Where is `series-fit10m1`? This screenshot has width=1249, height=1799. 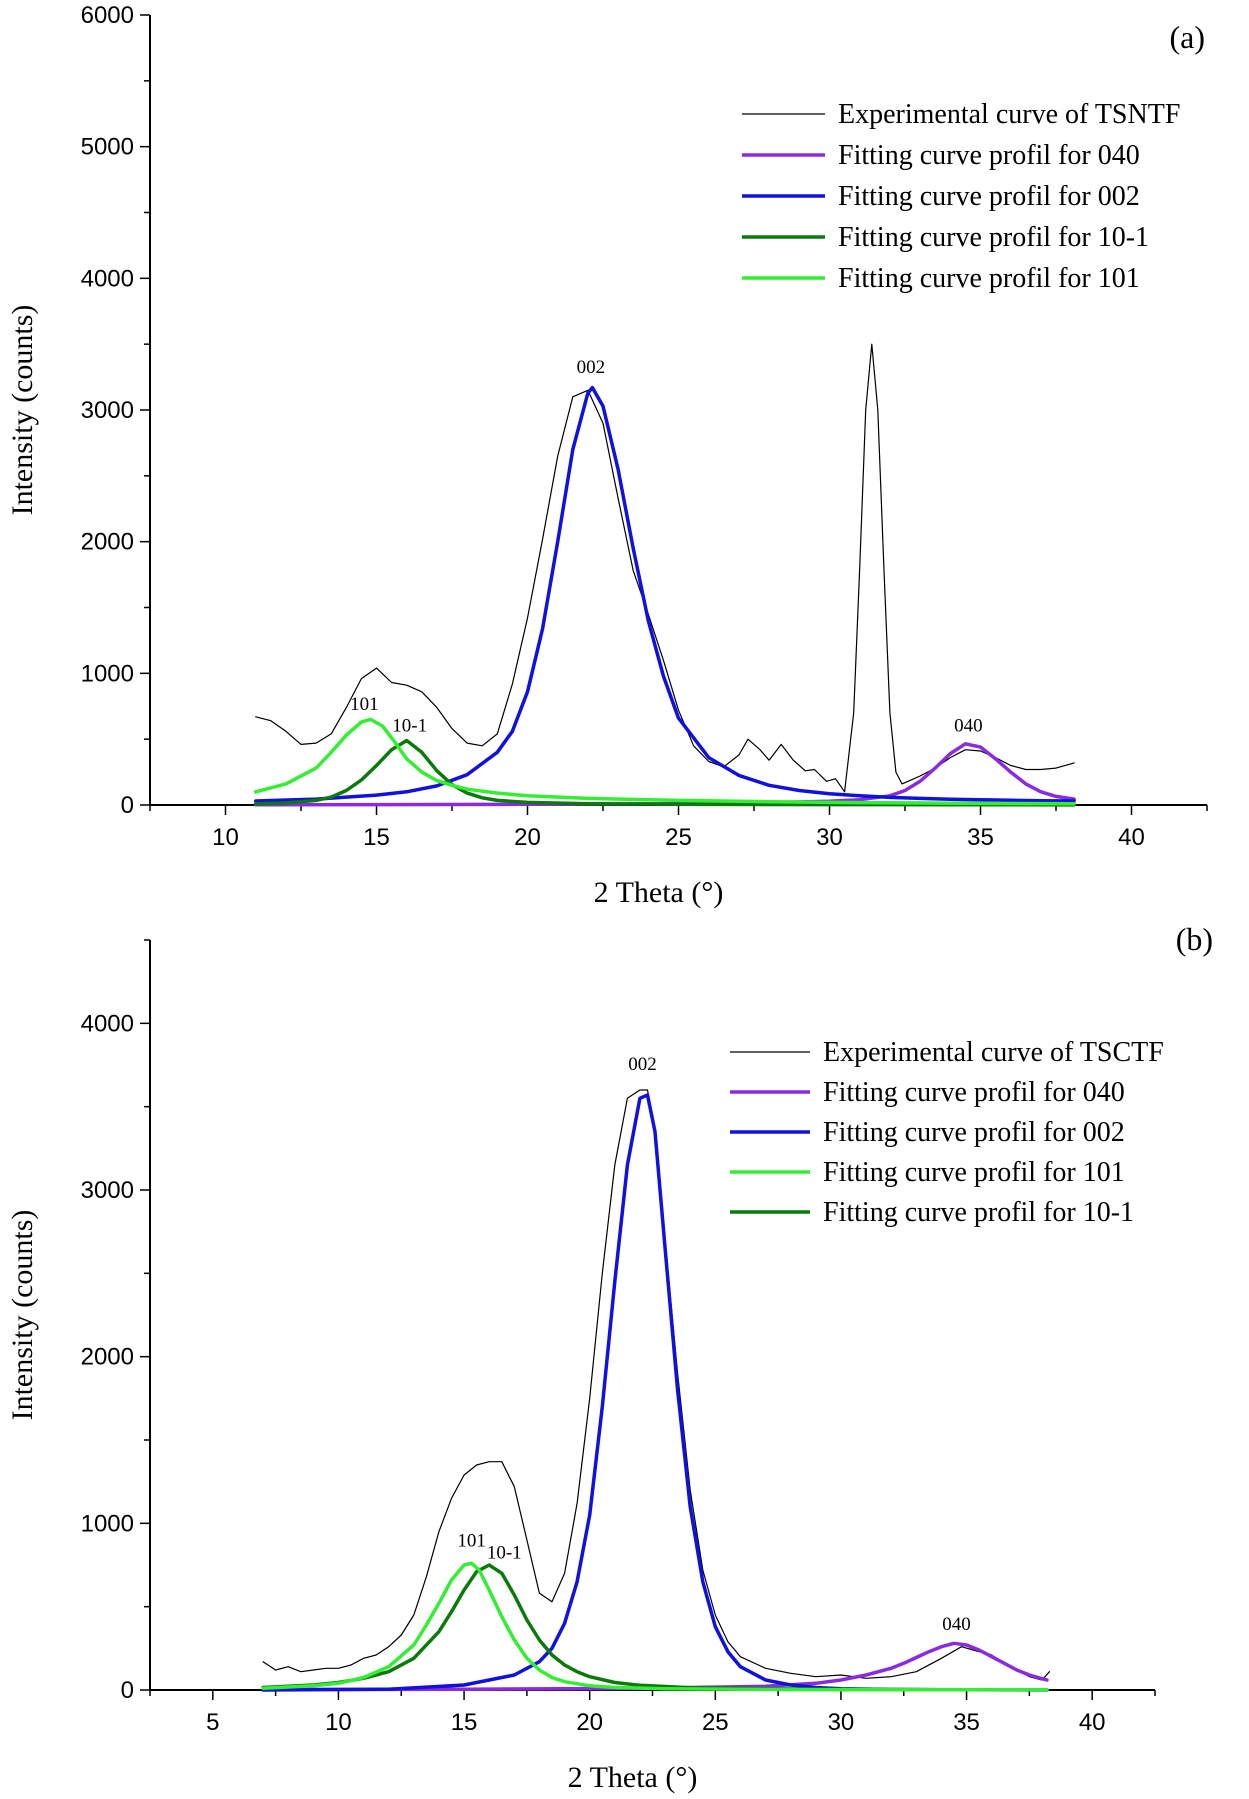
series-fit10m1 is located at coordinates (664, 772).